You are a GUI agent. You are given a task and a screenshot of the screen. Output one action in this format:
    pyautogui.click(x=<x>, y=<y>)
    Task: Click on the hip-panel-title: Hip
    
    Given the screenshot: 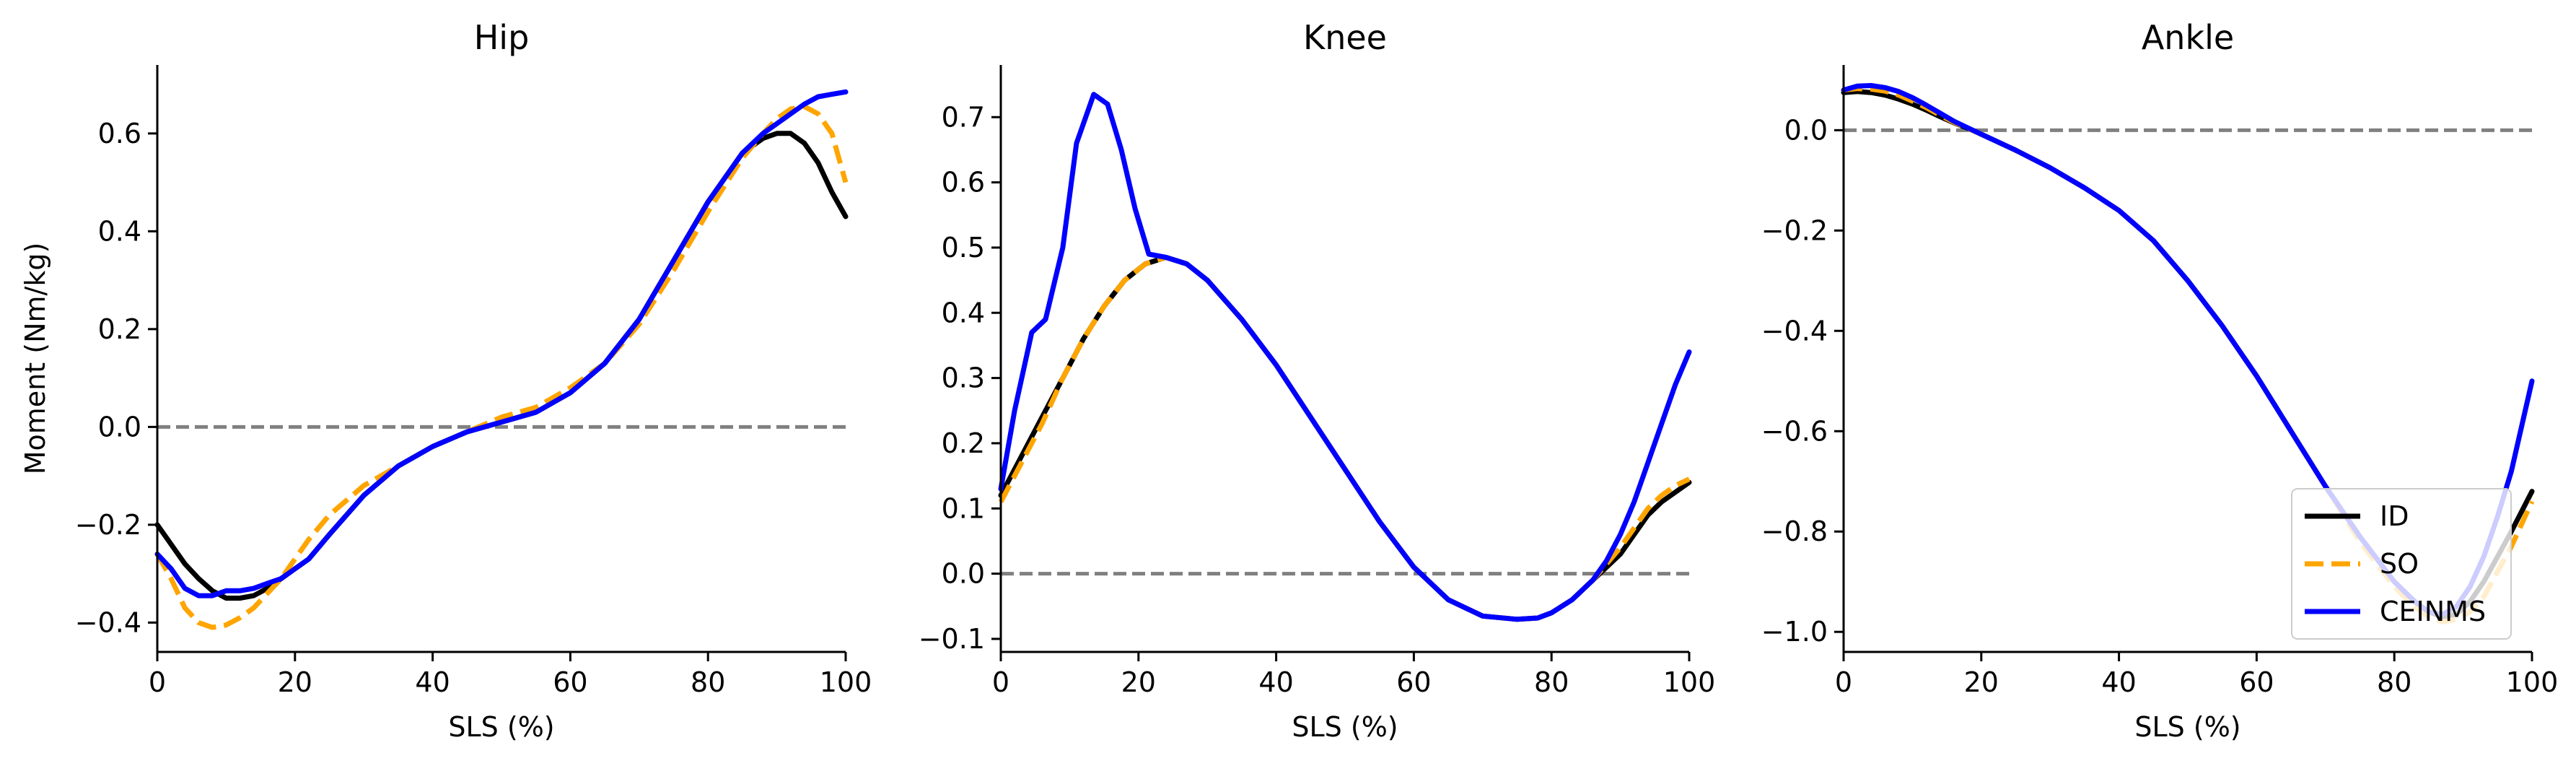 What is the action you would take?
    pyautogui.click(x=502, y=37)
    